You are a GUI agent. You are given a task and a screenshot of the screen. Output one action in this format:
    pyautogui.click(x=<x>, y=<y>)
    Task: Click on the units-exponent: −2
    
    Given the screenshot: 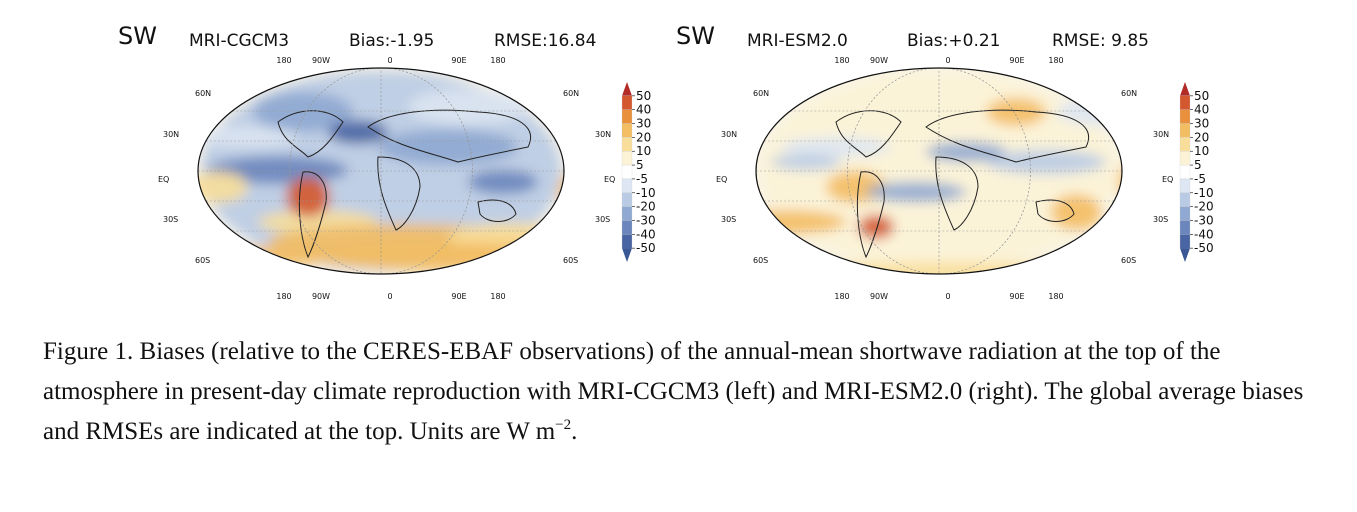 What is the action you would take?
    pyautogui.click(x=563, y=425)
    